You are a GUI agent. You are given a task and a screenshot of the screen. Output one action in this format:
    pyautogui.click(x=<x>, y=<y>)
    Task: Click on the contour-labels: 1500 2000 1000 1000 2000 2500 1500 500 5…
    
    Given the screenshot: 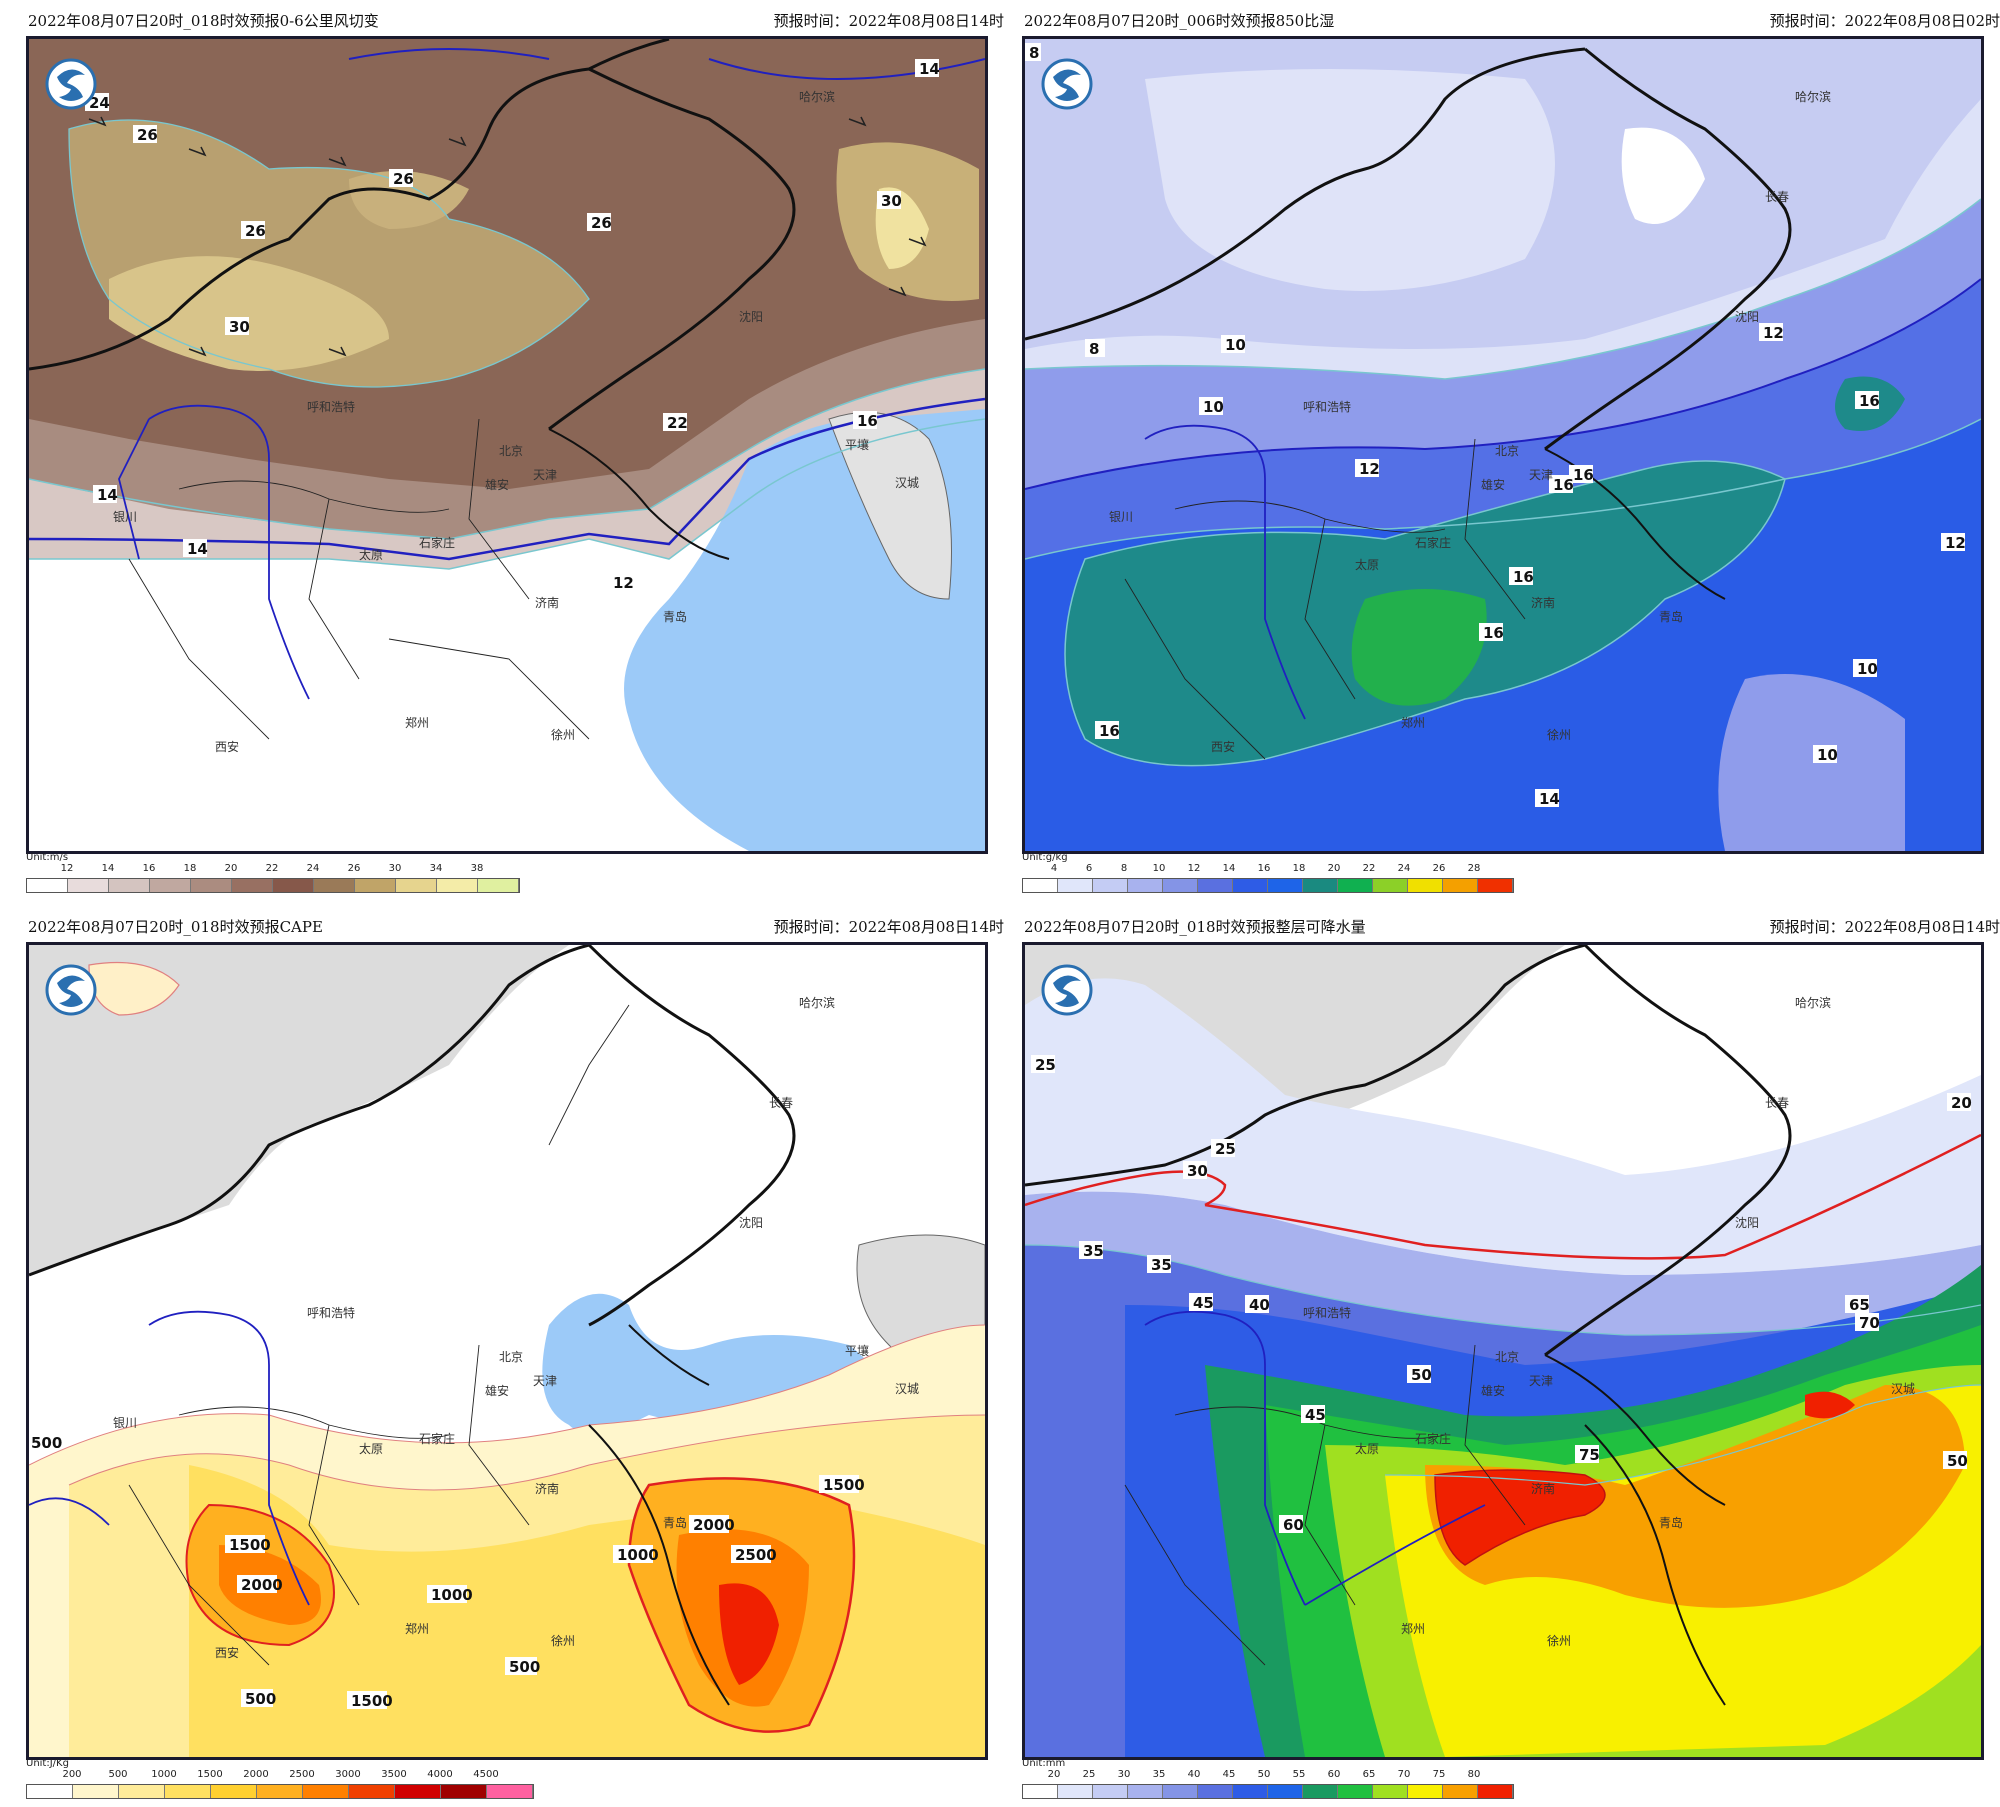 What is the action you would take?
    pyautogui.click(x=447, y=1571)
    